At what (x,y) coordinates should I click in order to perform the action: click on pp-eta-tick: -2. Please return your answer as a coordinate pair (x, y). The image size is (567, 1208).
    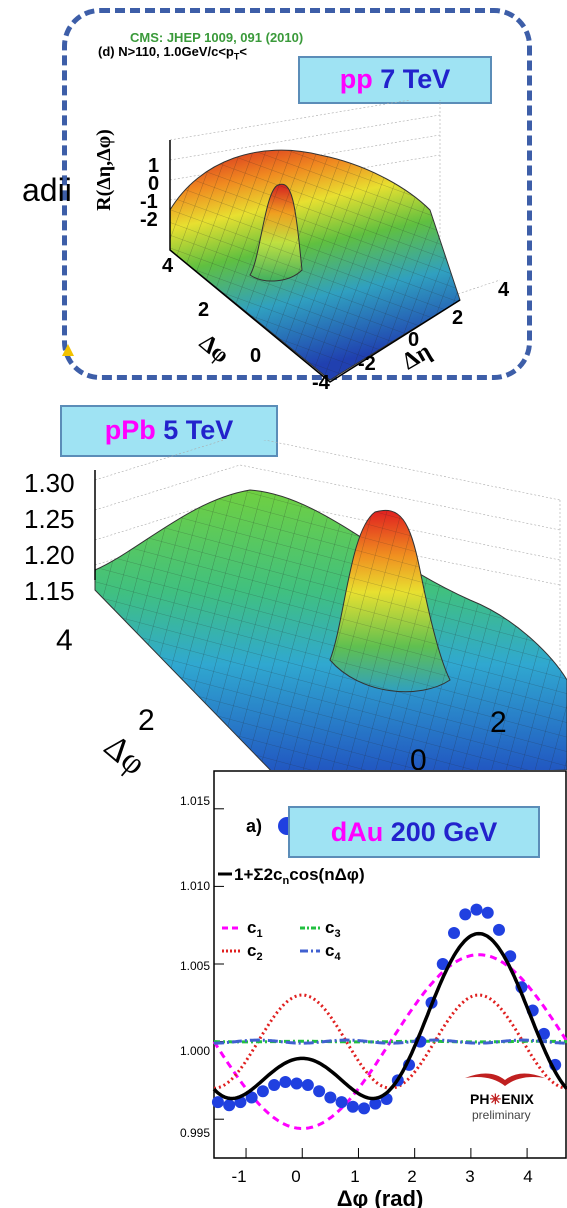
    Looking at the image, I should click on (367, 364).